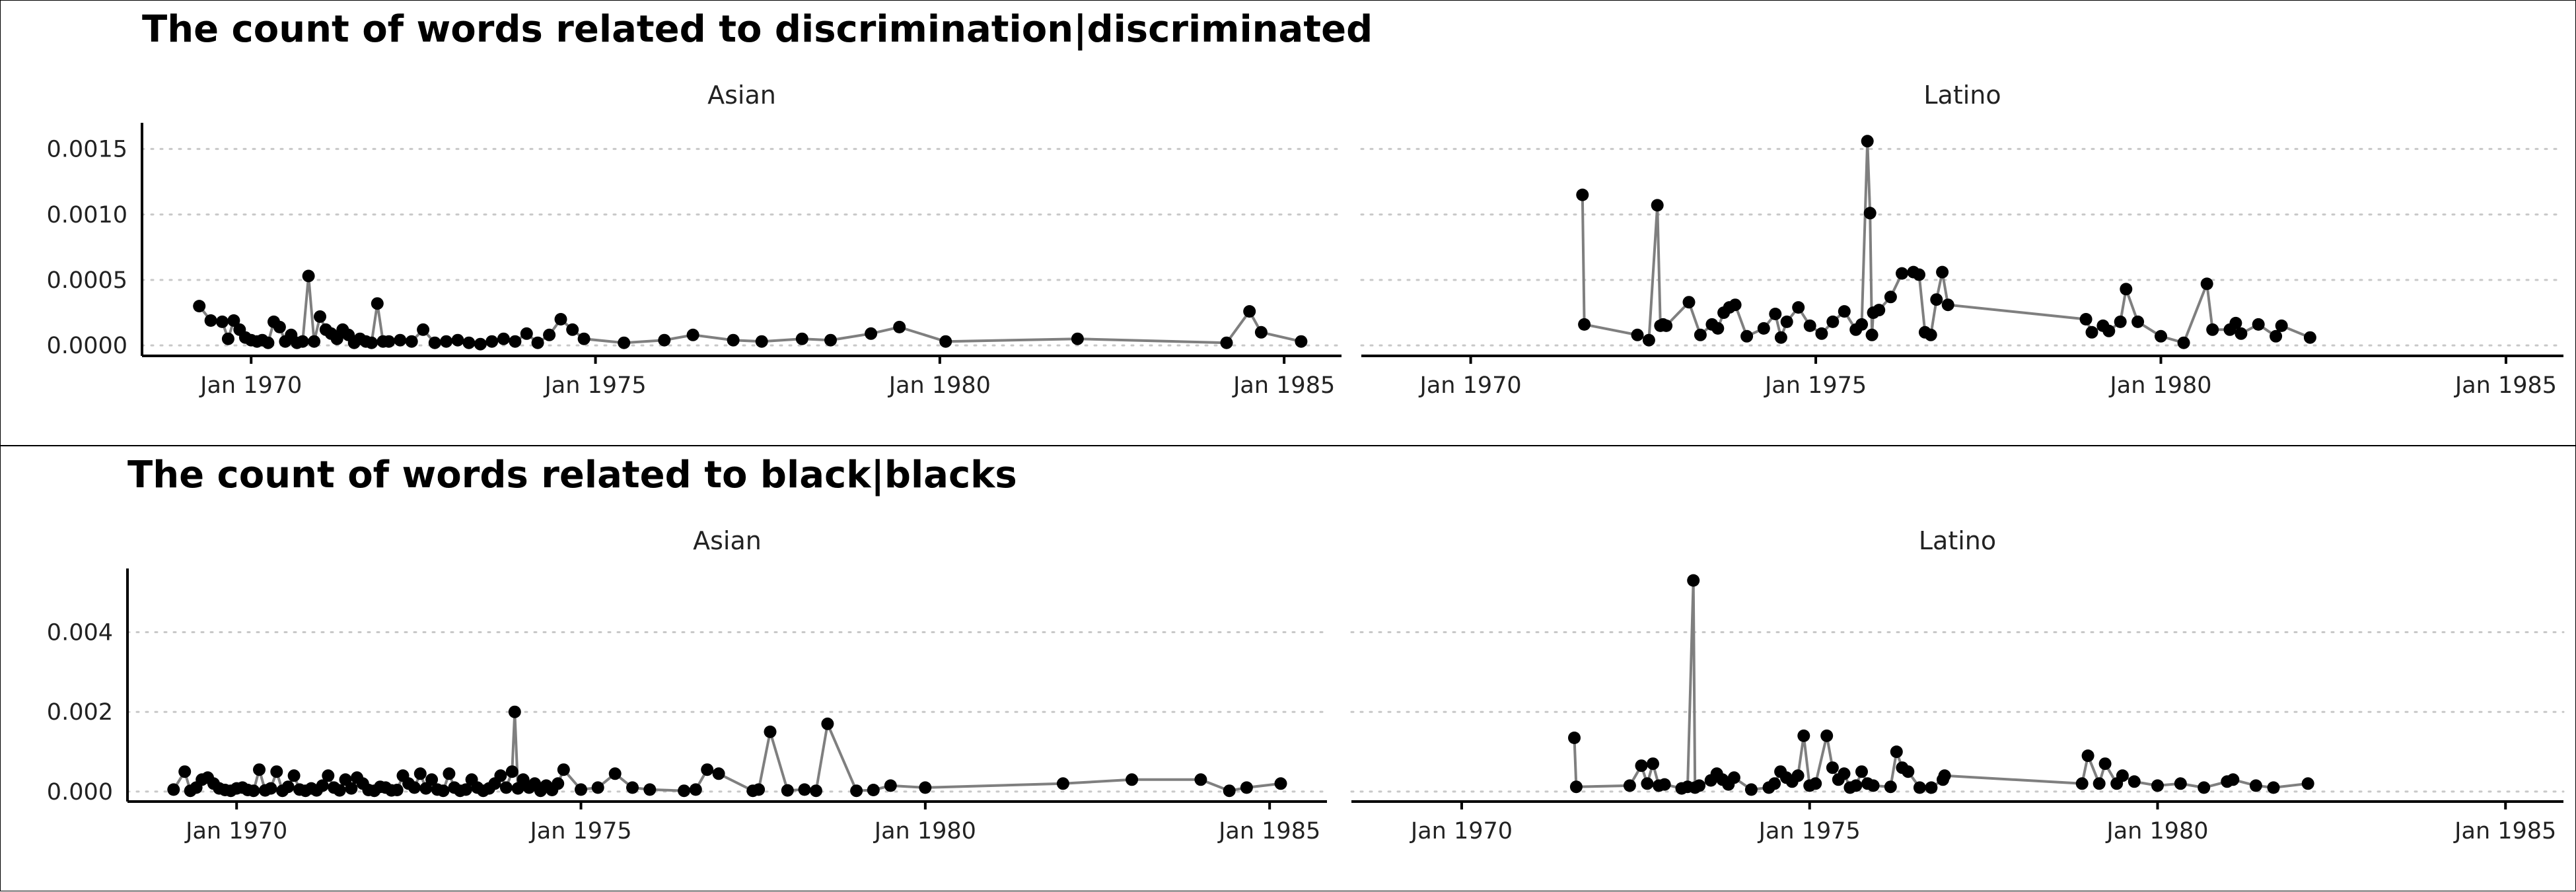  What do you see at coordinates (235, 831) in the screenshot?
I see `x-tick-label: Jan 1970` at bounding box center [235, 831].